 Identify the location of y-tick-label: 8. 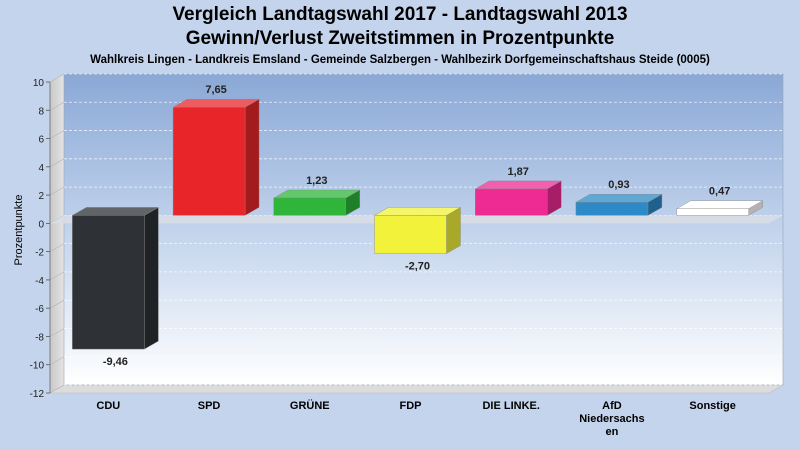
(41, 111).